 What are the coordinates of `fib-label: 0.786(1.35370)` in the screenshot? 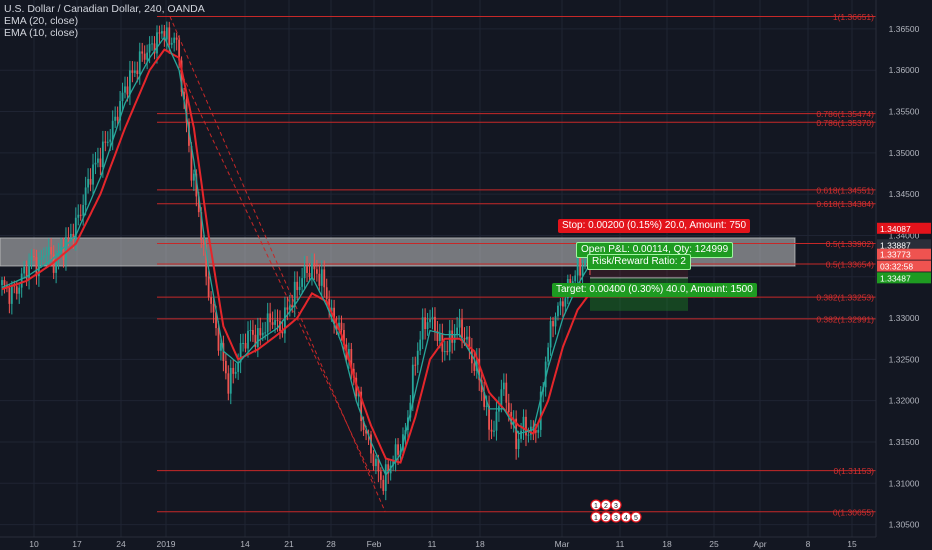 It's located at (845, 123).